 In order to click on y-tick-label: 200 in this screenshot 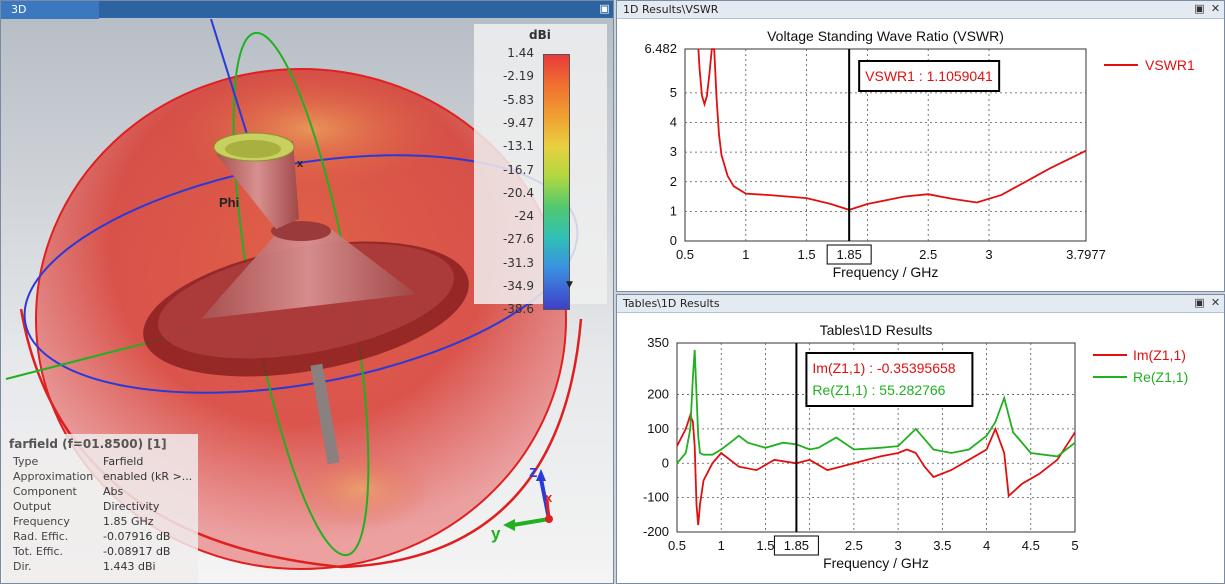, I will do `click(658, 394)`.